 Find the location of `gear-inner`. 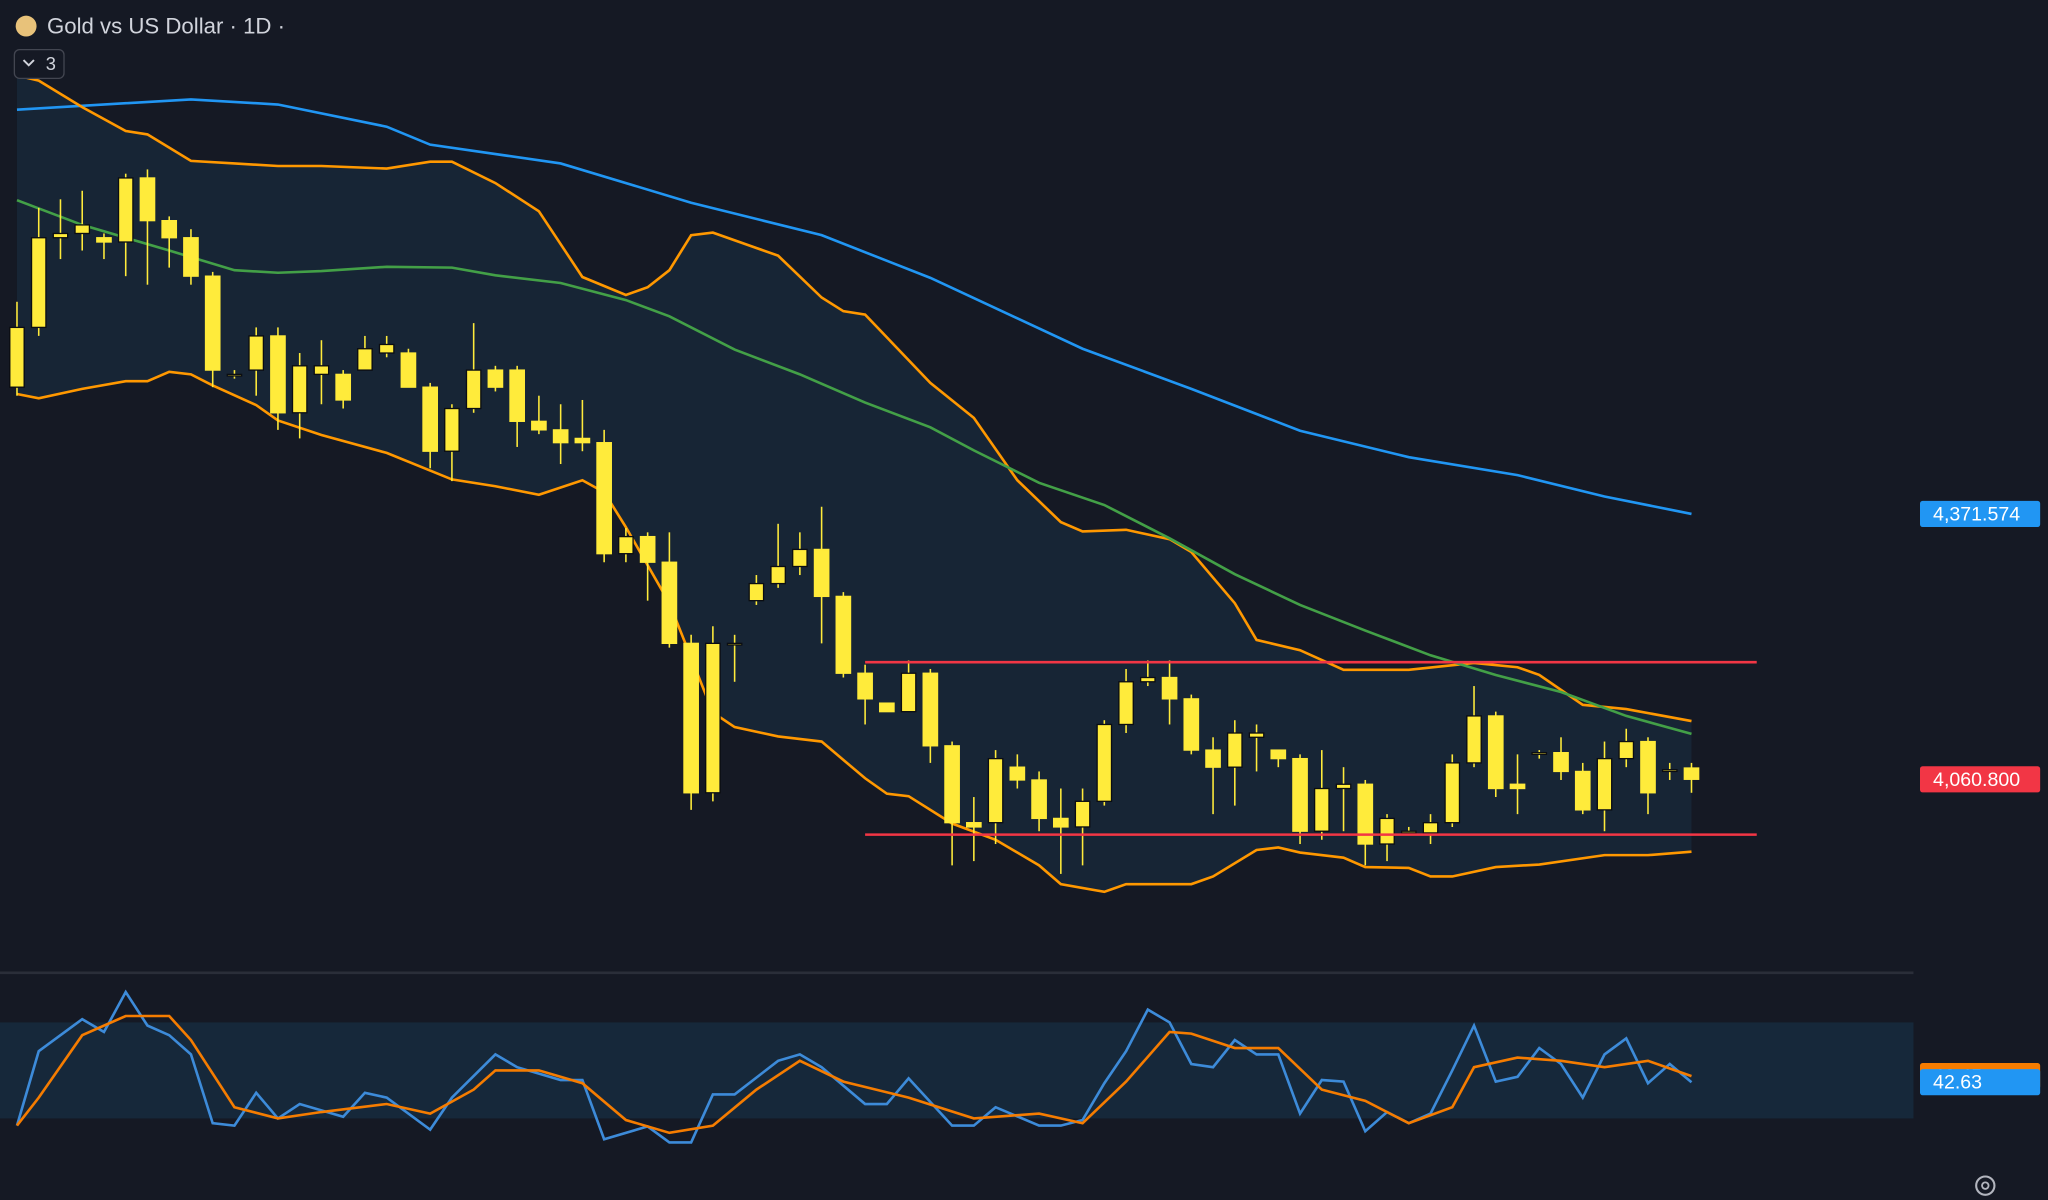

gear-inner is located at coordinates (1985, 1185).